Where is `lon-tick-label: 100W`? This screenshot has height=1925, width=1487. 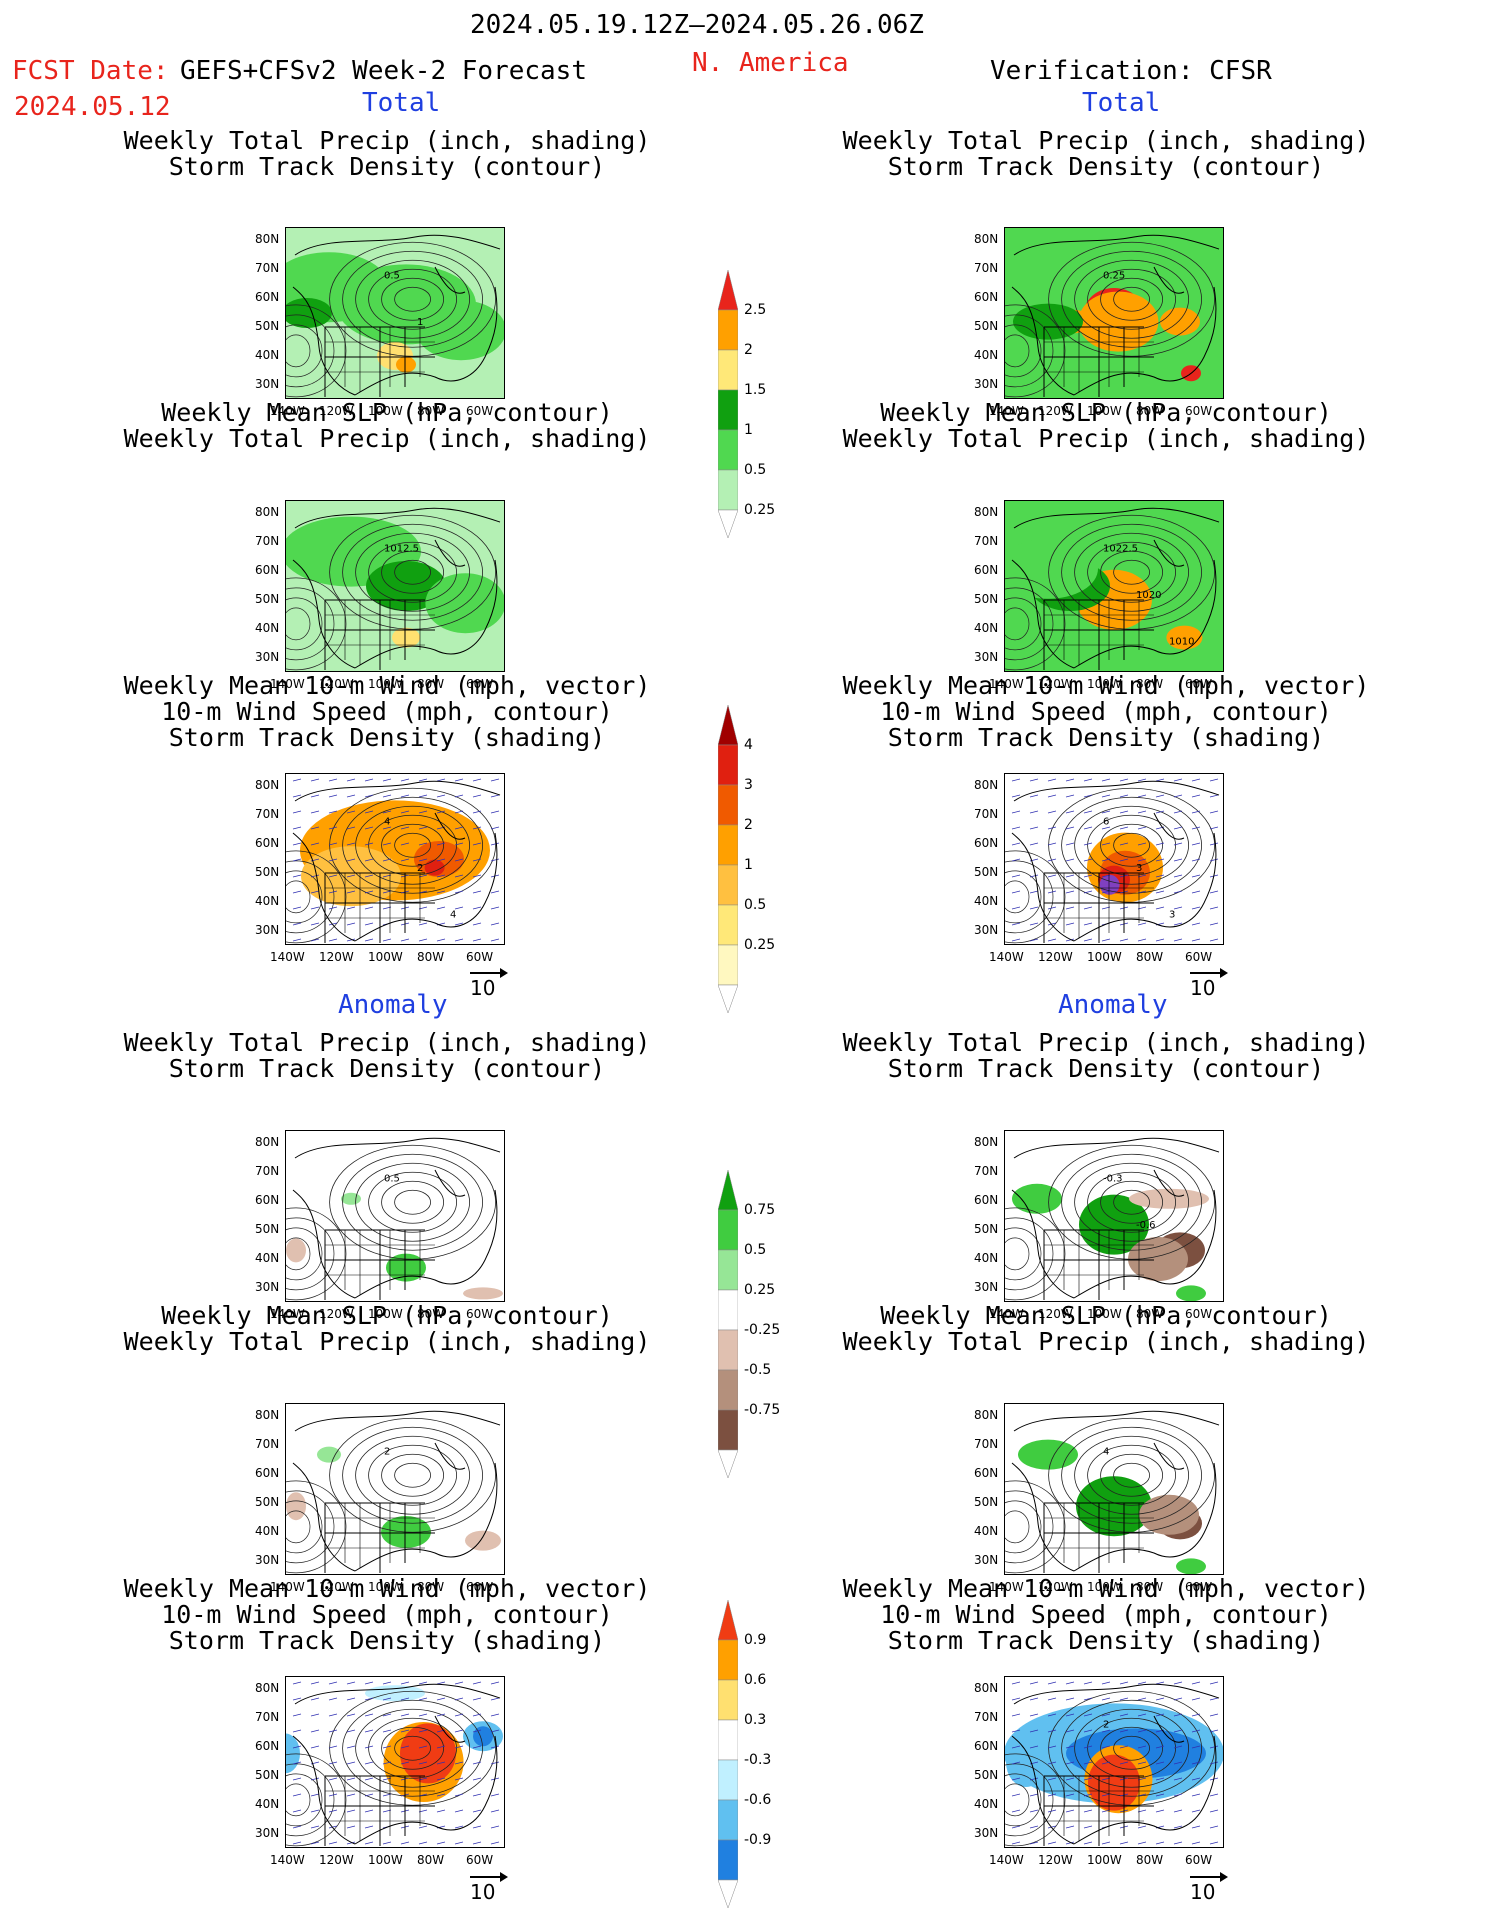 lon-tick-label: 100W is located at coordinates (385, 1860).